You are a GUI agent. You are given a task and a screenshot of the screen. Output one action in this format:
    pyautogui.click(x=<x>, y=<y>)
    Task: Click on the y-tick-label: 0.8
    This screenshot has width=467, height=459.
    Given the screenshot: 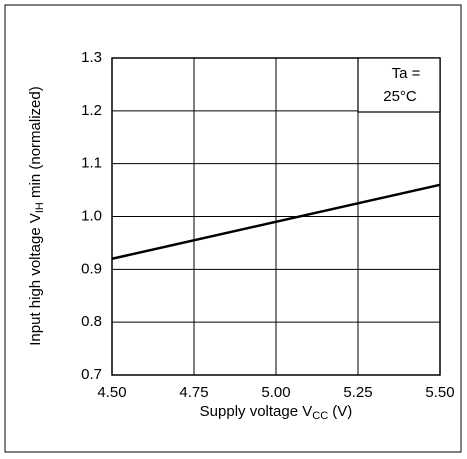 What is the action you would take?
    pyautogui.click(x=91, y=321)
    